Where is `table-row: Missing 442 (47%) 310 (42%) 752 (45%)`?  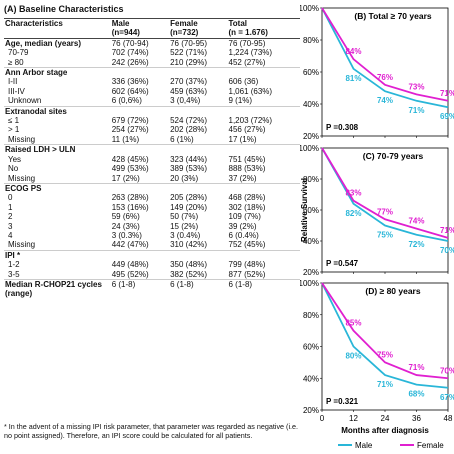 table-row: Missing 442 (47%) 310 (42%) 752 (45%) is located at coordinates (152, 245).